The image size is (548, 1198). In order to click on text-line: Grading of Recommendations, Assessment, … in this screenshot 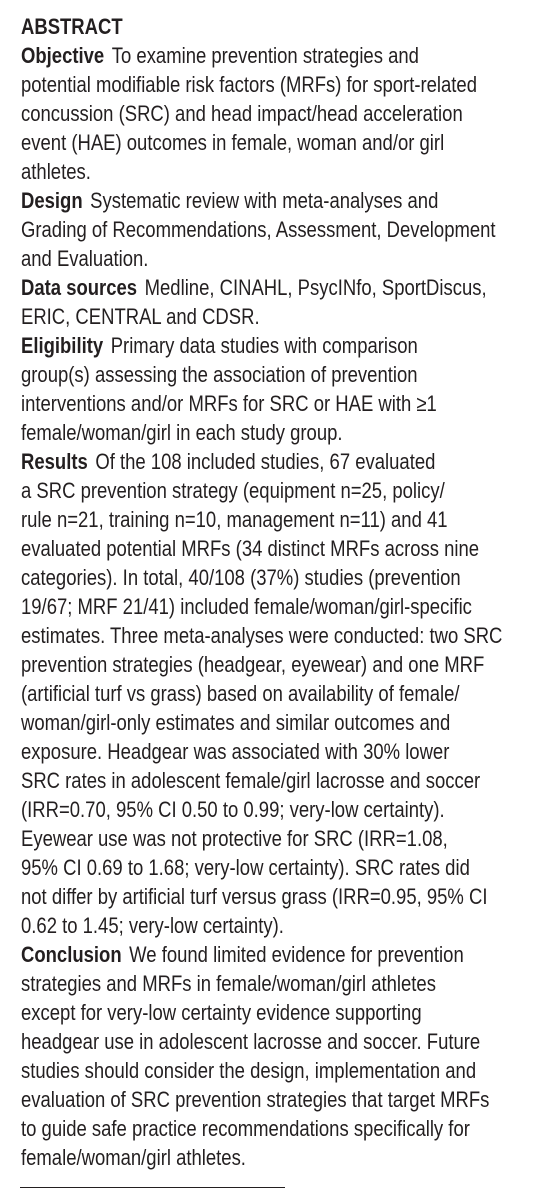, I will do `click(261, 229)`.